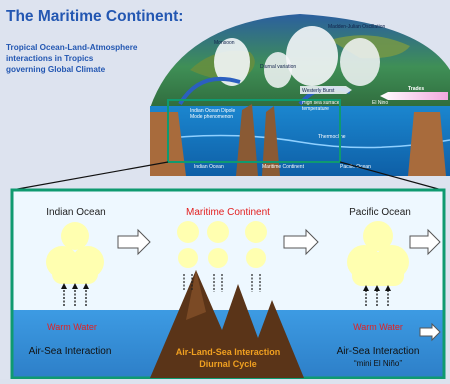  I want to click on mini-el-nino-label: “mini El Niño”, so click(378, 363).